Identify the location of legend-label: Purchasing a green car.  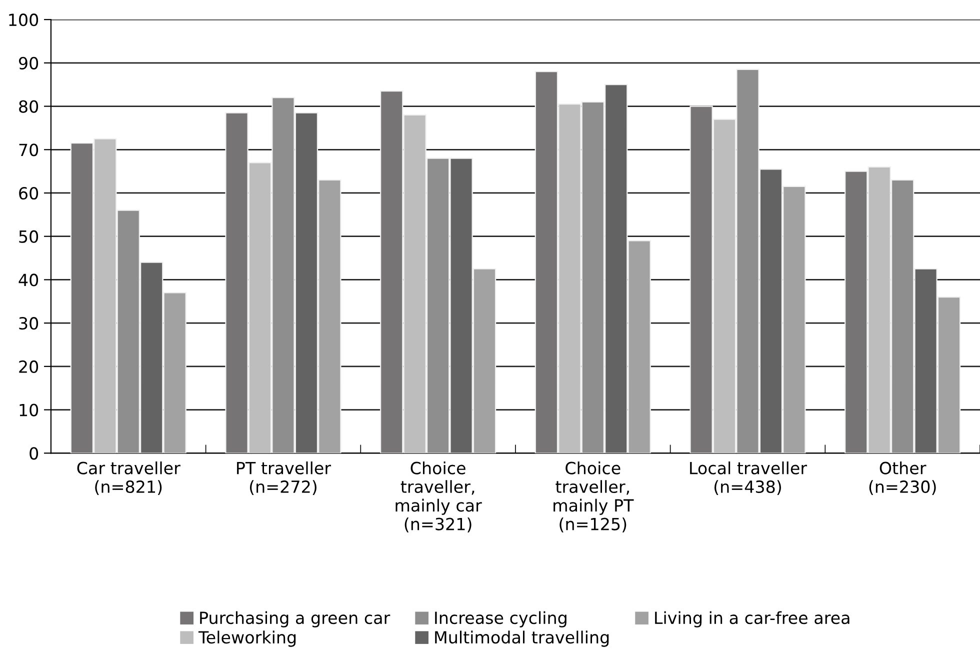
(295, 619).